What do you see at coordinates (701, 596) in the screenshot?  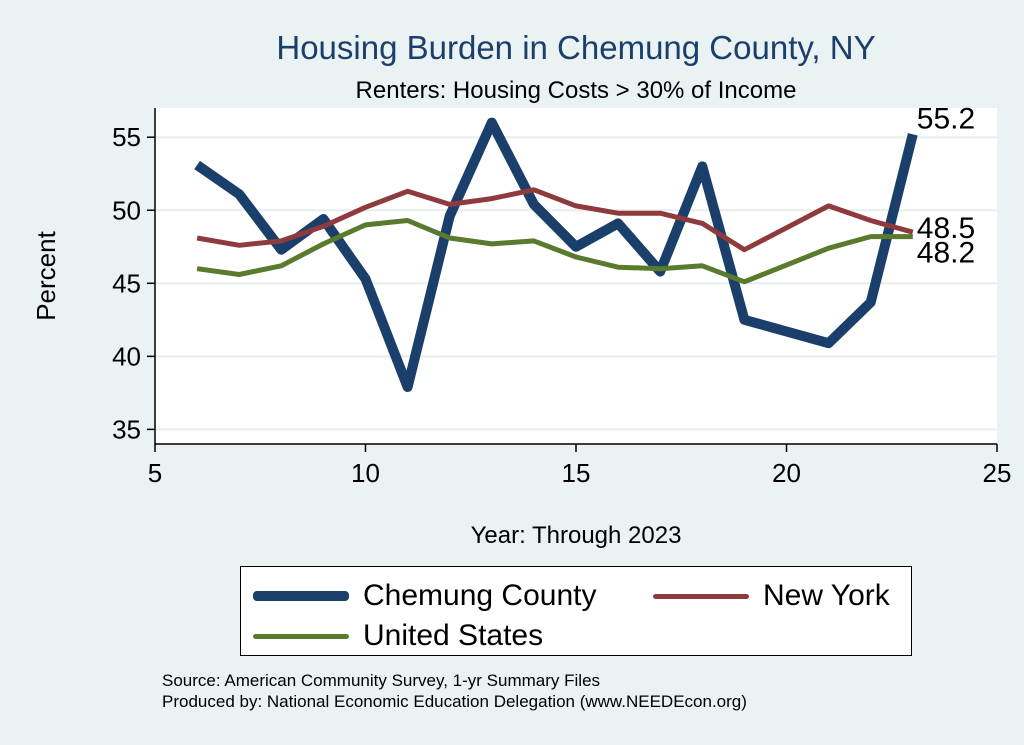 I see `legend-swatch-new-york` at bounding box center [701, 596].